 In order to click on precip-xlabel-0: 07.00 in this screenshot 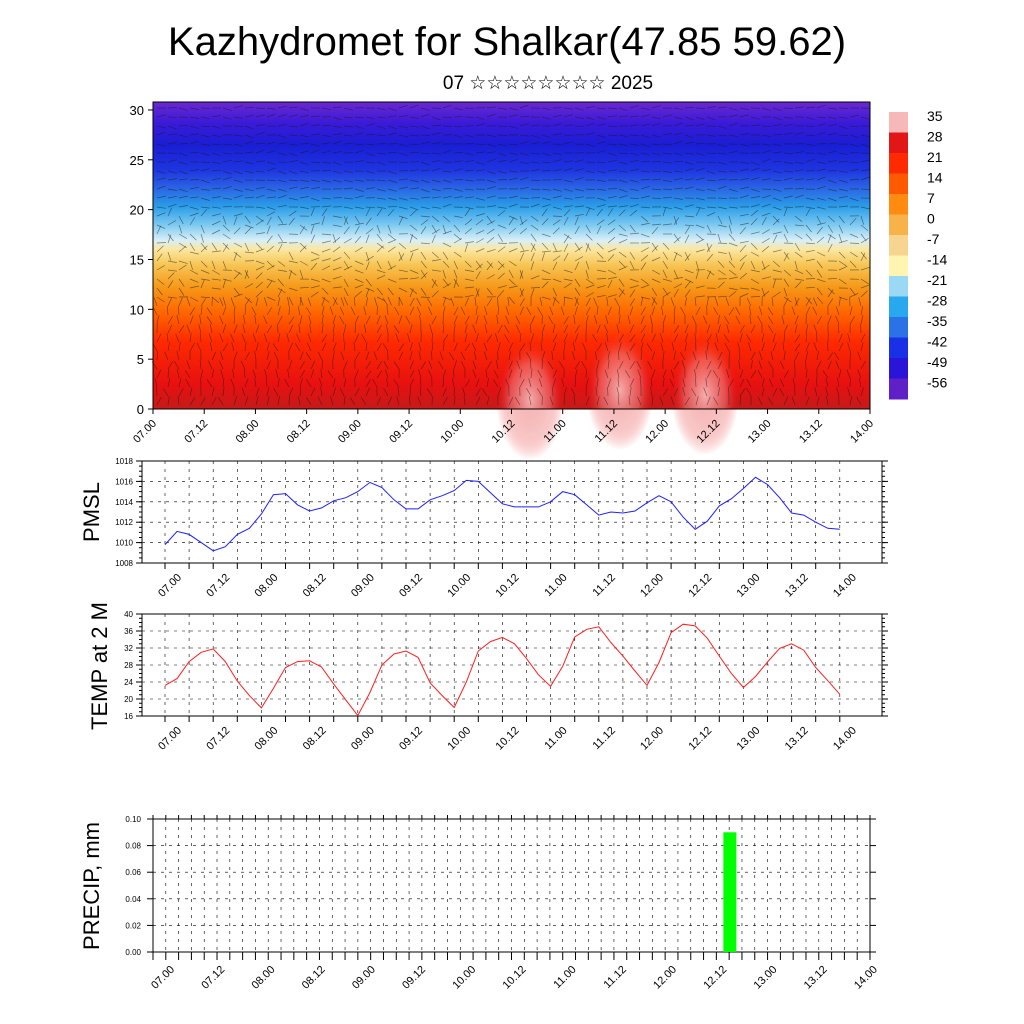, I will do `click(163, 978)`.